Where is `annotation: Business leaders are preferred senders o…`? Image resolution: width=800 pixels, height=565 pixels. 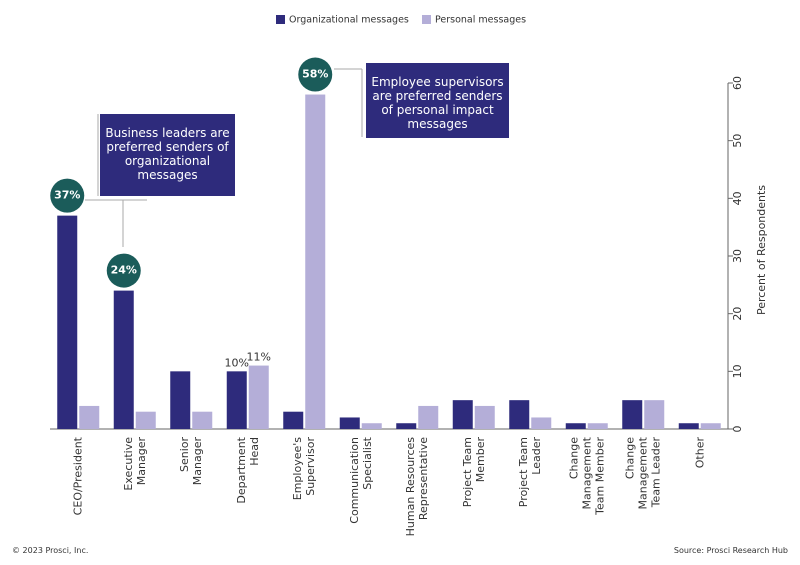 annotation: Business leaders are preferred senders o… is located at coordinates (167, 155).